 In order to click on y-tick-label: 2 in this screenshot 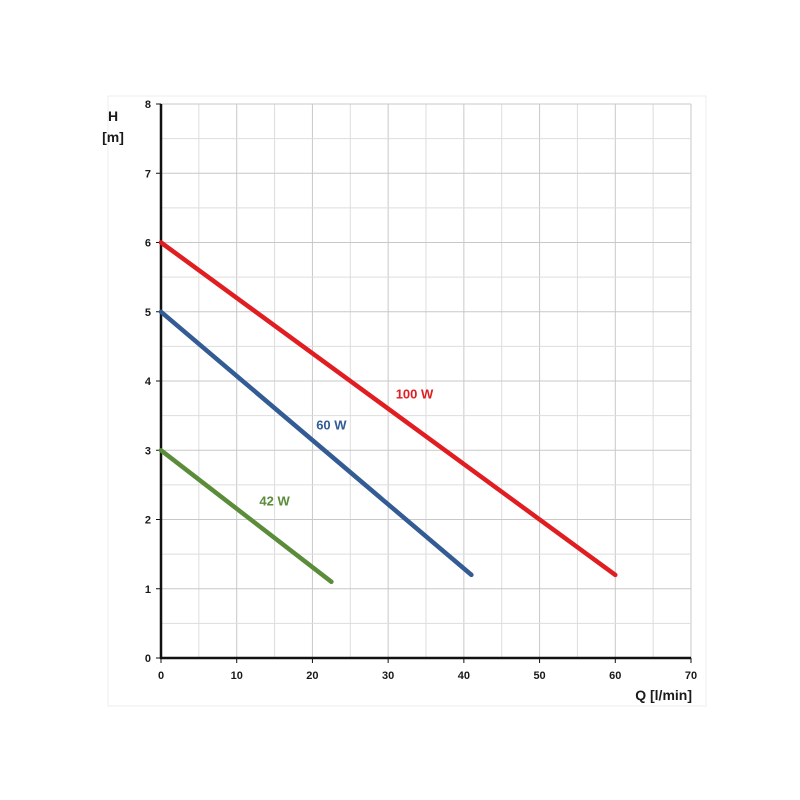, I will do `click(148, 521)`.